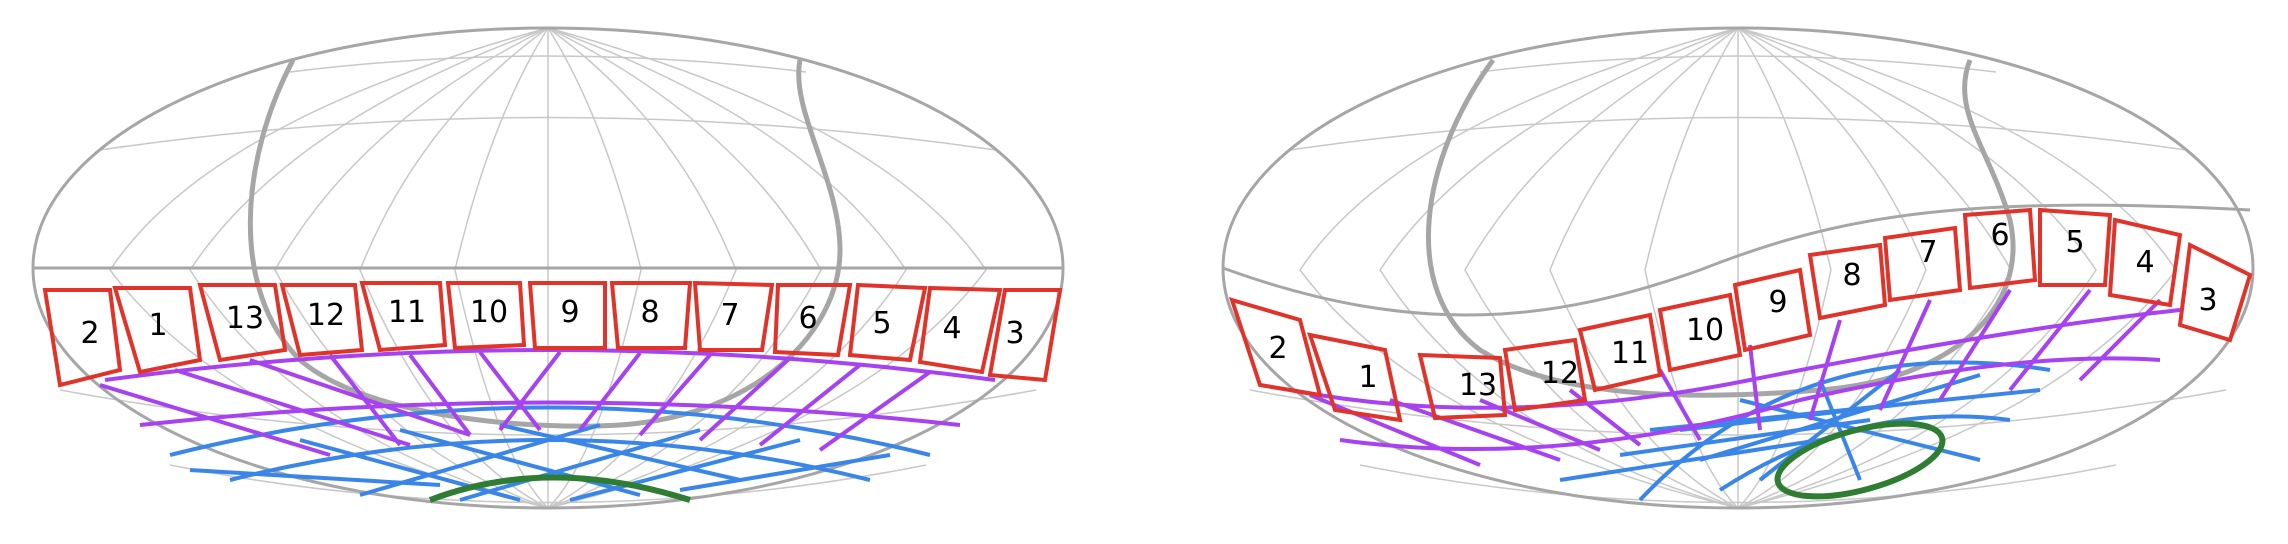 The height and width of the screenshot is (544, 2288). Describe the element at coordinates (1705, 330) in the screenshot. I see `right-tile-label: 10` at that location.